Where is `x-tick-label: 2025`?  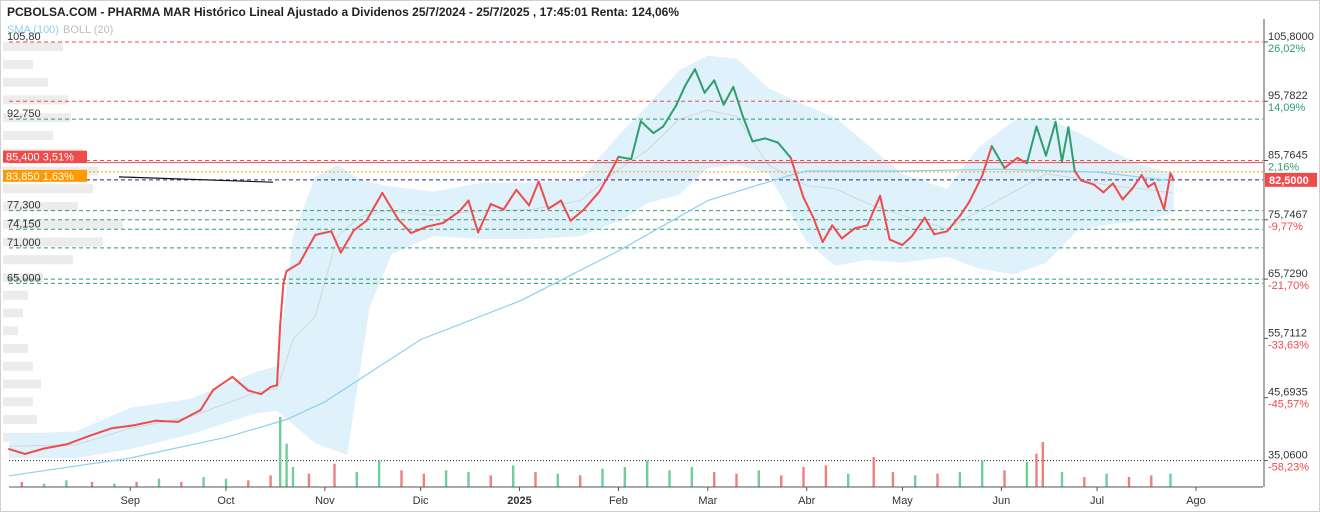 x-tick-label: 2025 is located at coordinates (519, 501).